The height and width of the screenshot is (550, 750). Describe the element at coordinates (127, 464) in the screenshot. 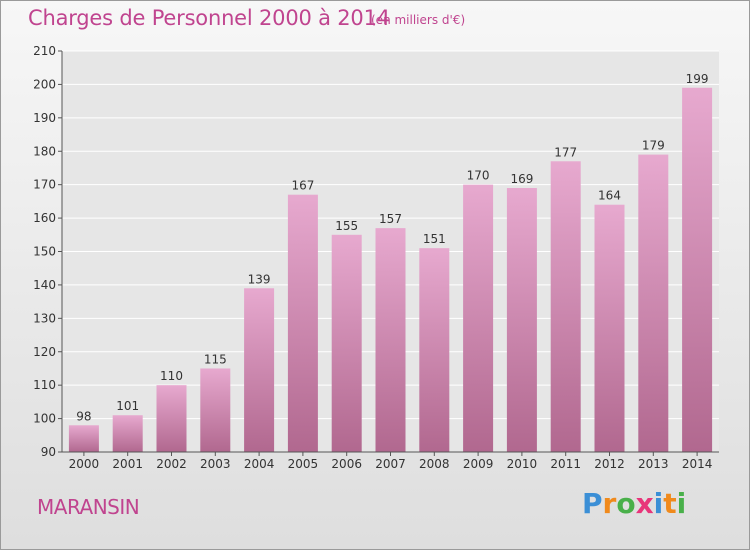

I see `x-tick-label: 2001` at that location.